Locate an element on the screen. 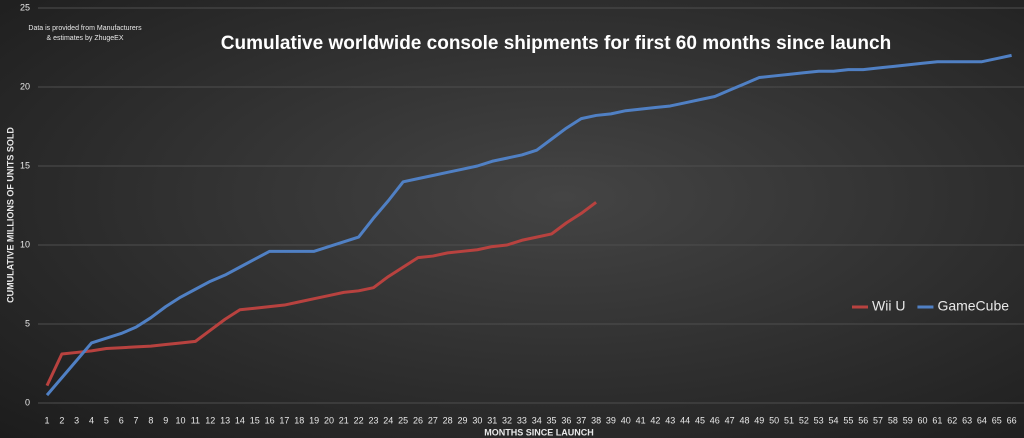  x-tick-label: 31 is located at coordinates (492, 420).